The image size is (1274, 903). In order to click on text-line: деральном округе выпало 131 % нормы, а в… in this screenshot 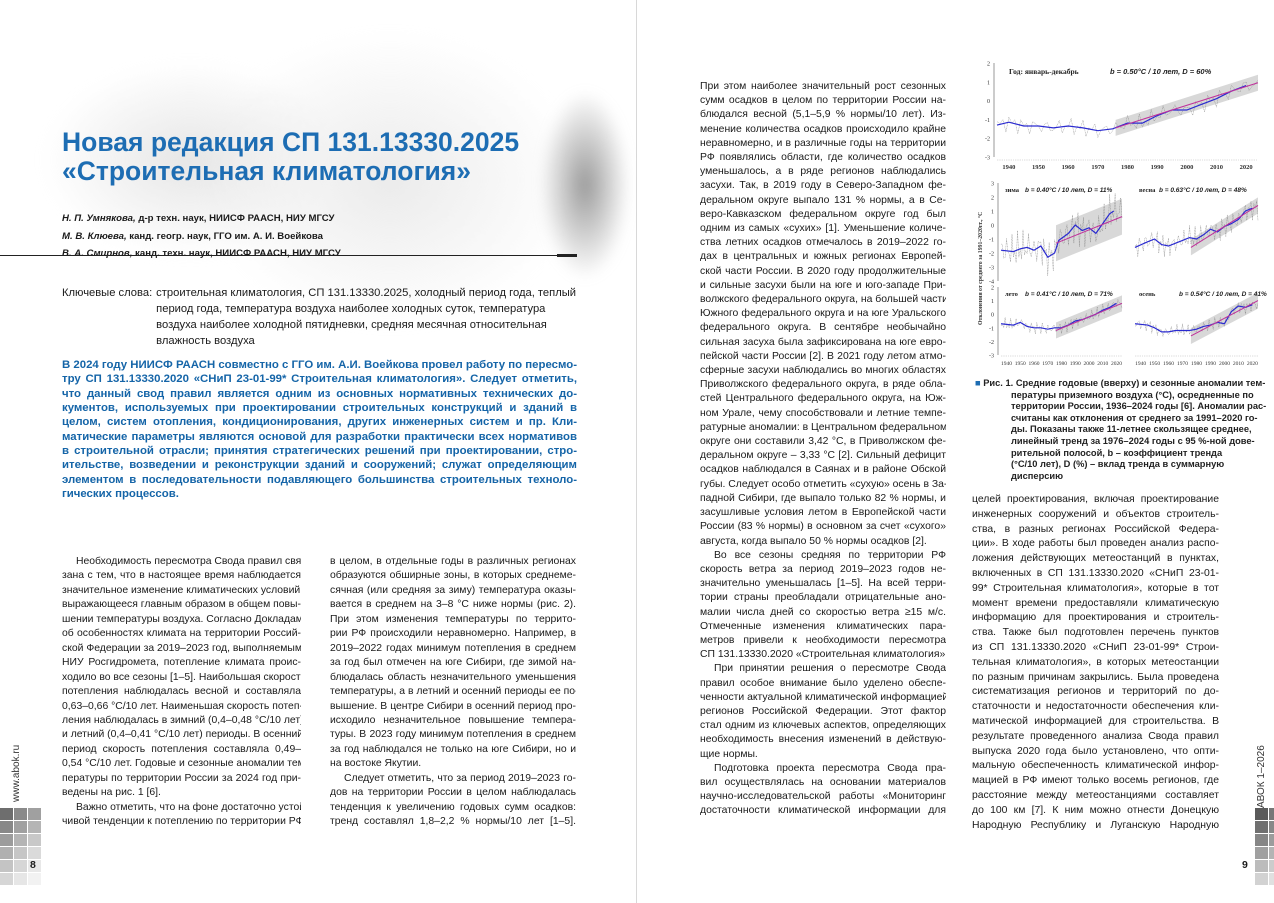, I will do `click(823, 200)`.